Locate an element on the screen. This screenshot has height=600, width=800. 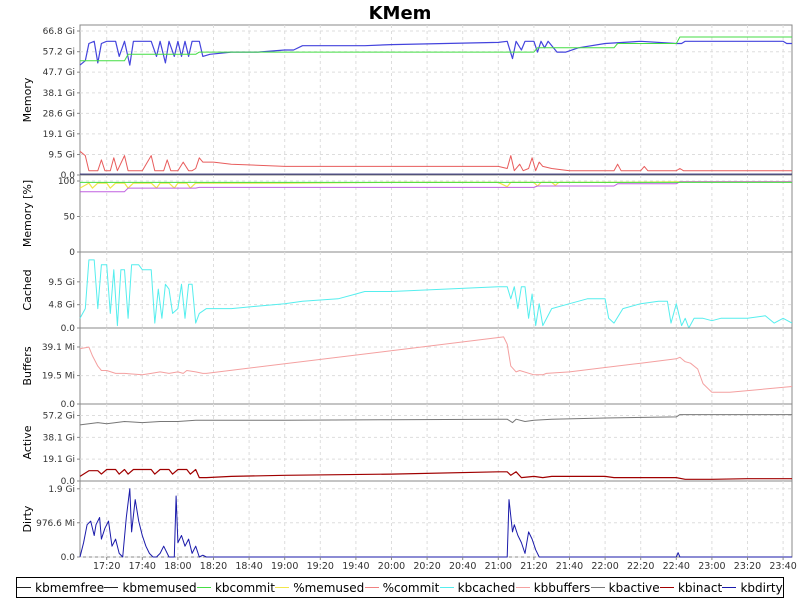
legend-item: %commit is located at coordinates (402, 587).